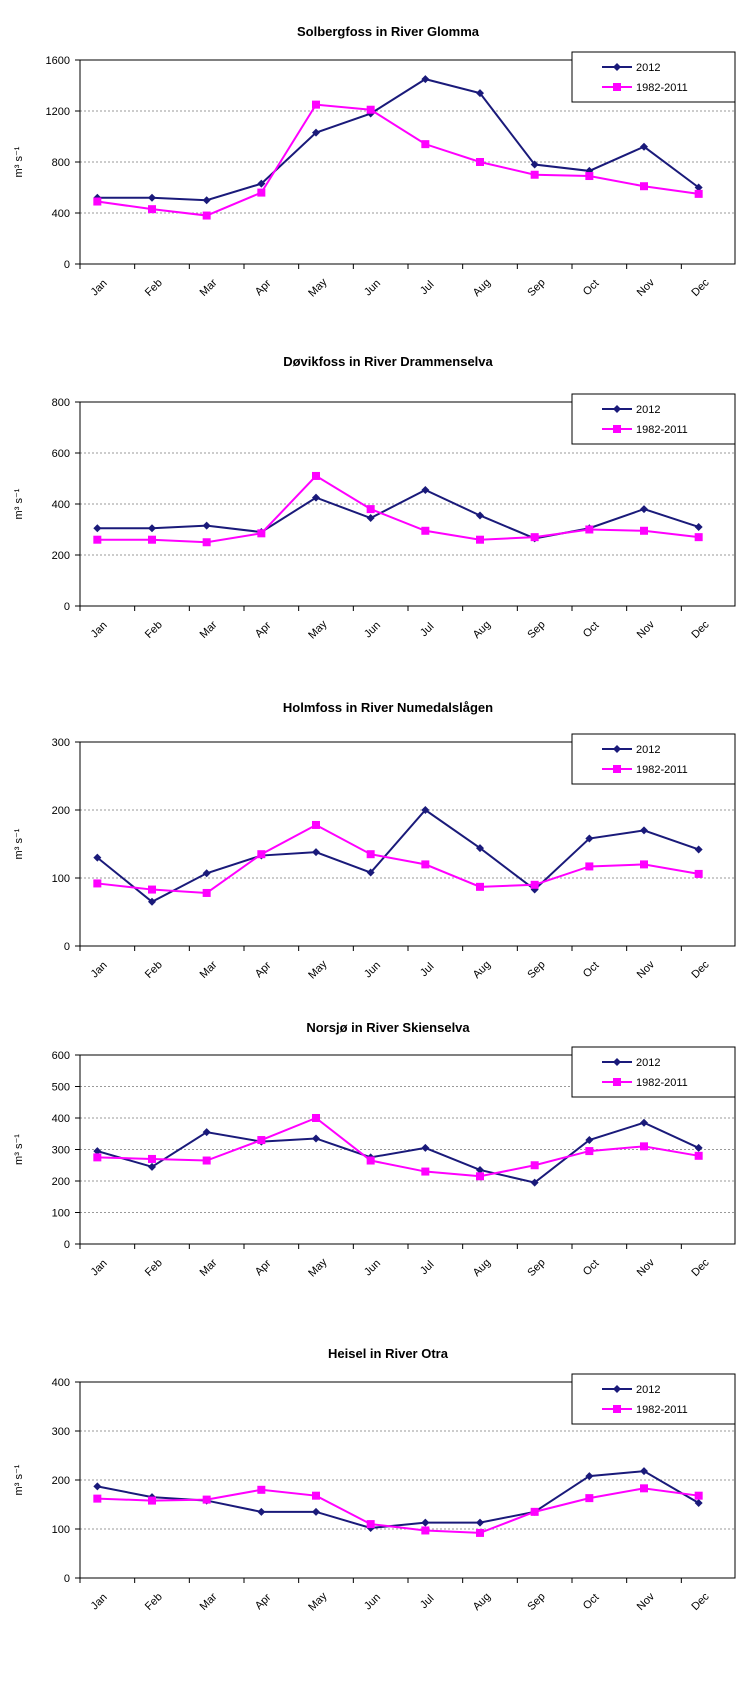 The image size is (736, 1689). I want to click on y-tick-label: 400, so click(61, 214).